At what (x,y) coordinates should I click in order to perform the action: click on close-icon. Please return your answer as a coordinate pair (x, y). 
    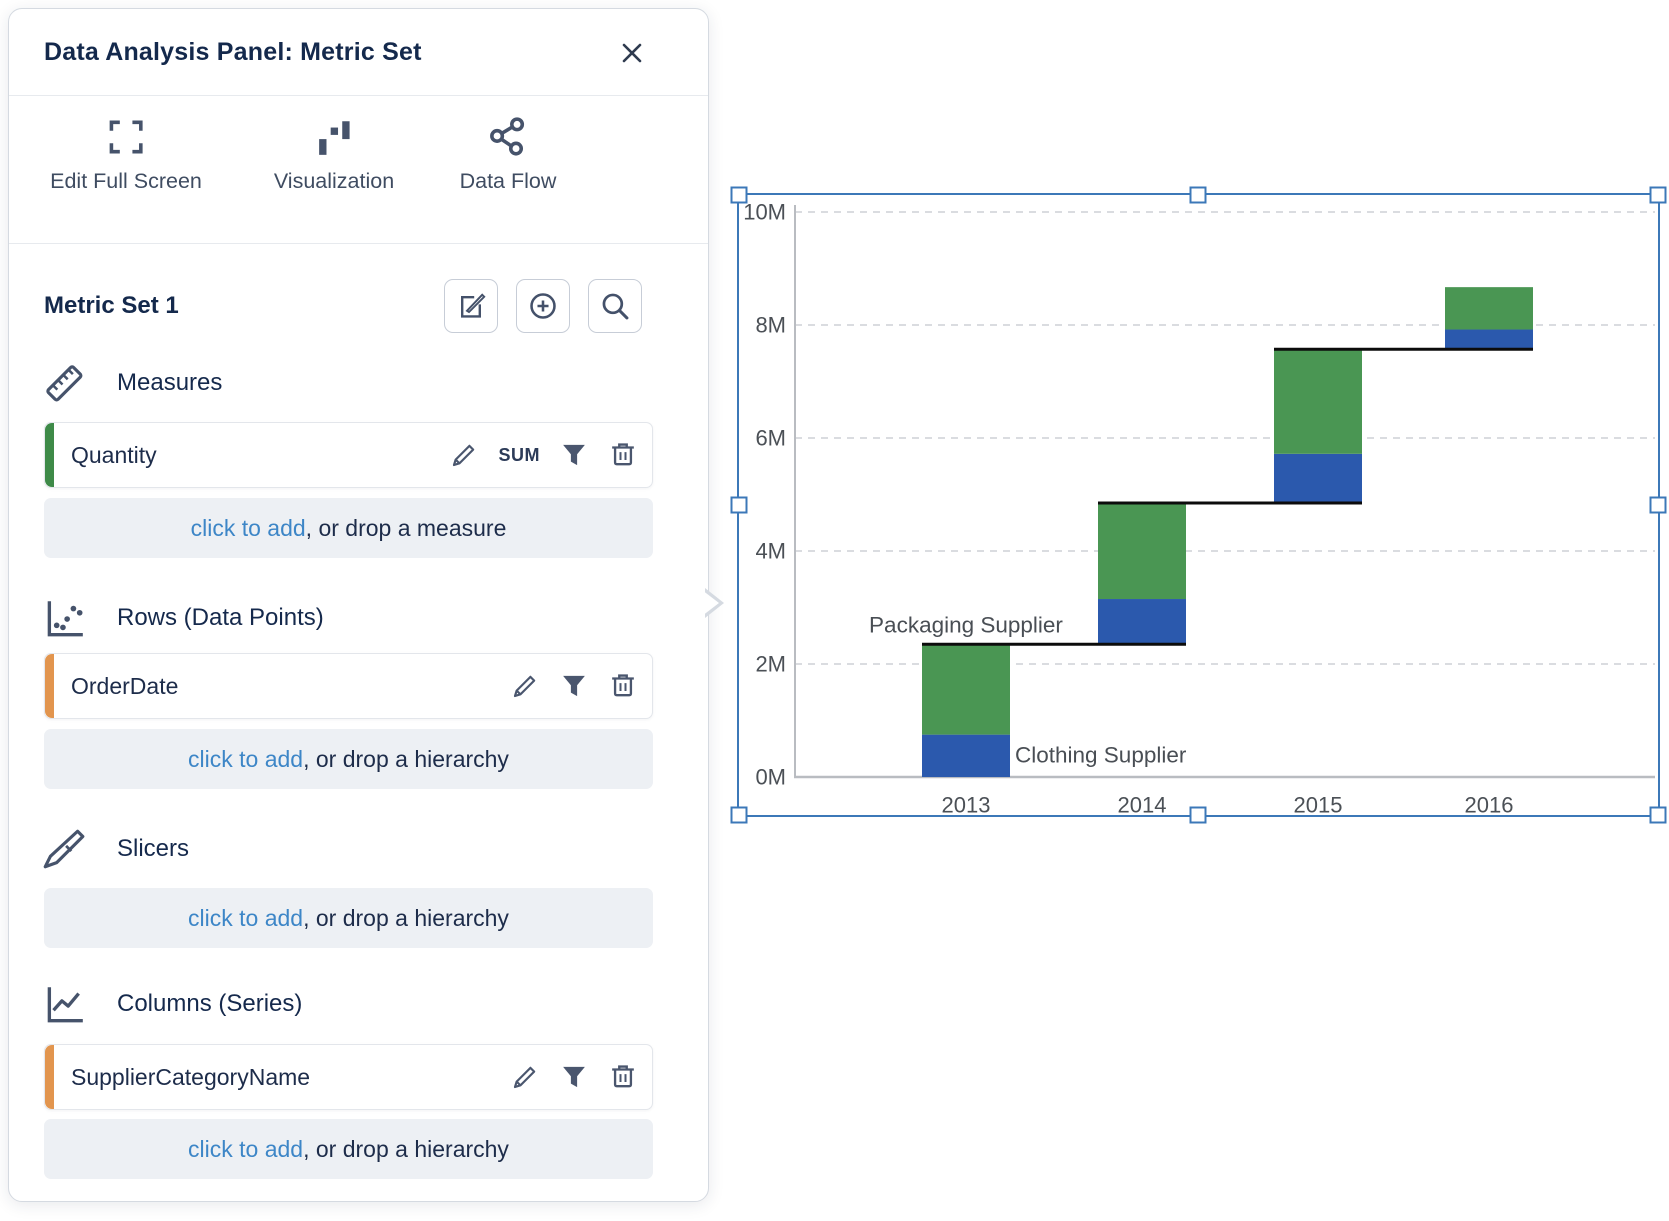
    Looking at the image, I should click on (632, 53).